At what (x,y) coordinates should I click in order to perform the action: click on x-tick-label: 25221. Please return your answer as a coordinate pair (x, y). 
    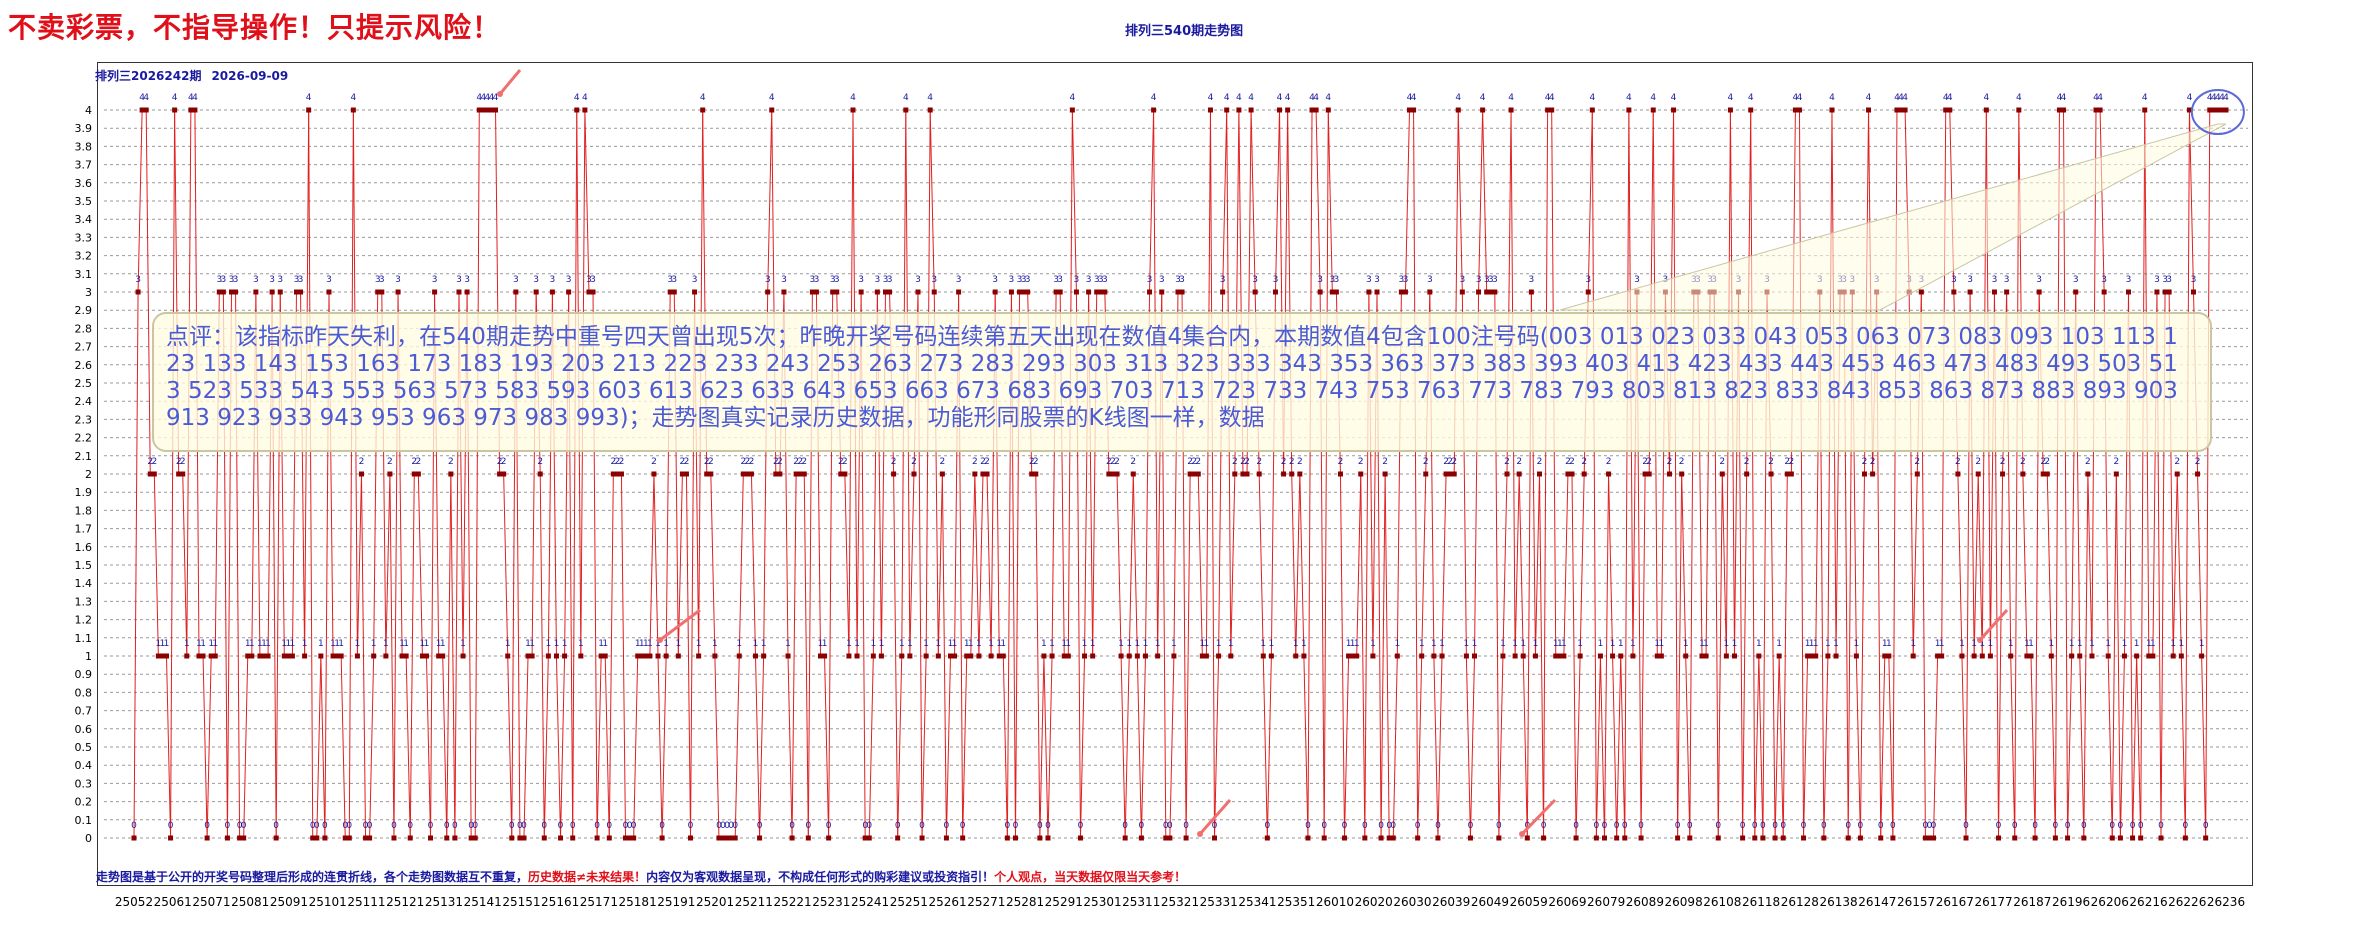
    Looking at the image, I should click on (792, 902).